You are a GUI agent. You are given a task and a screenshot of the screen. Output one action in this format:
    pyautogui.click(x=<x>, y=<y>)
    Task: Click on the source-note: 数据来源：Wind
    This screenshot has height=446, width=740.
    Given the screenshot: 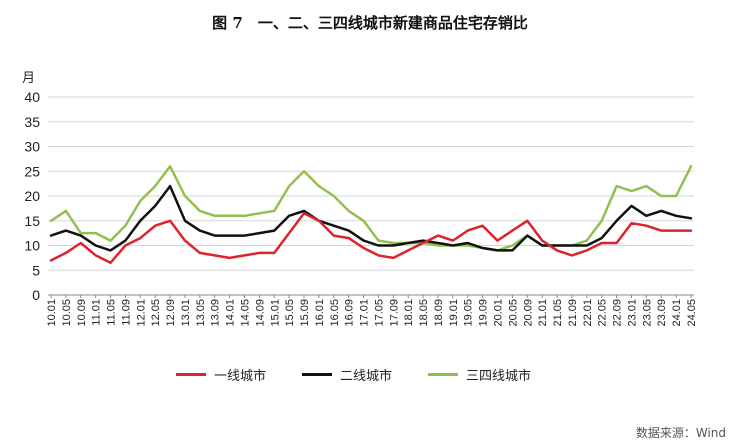 What is the action you would take?
    pyautogui.click(x=680, y=433)
    